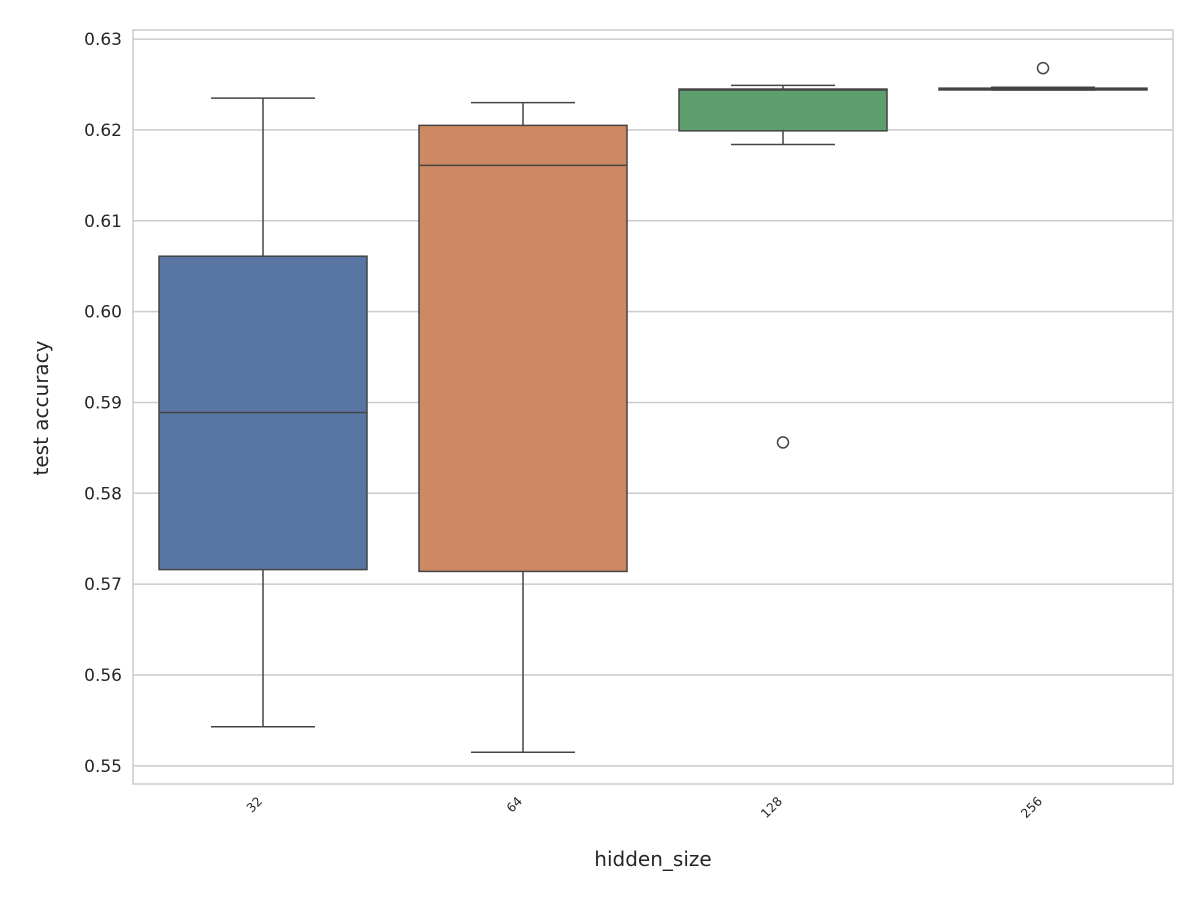 This screenshot has width=1200, height=900. Describe the element at coordinates (103, 585) in the screenshot. I see `y-tick-label: 0.57` at that location.